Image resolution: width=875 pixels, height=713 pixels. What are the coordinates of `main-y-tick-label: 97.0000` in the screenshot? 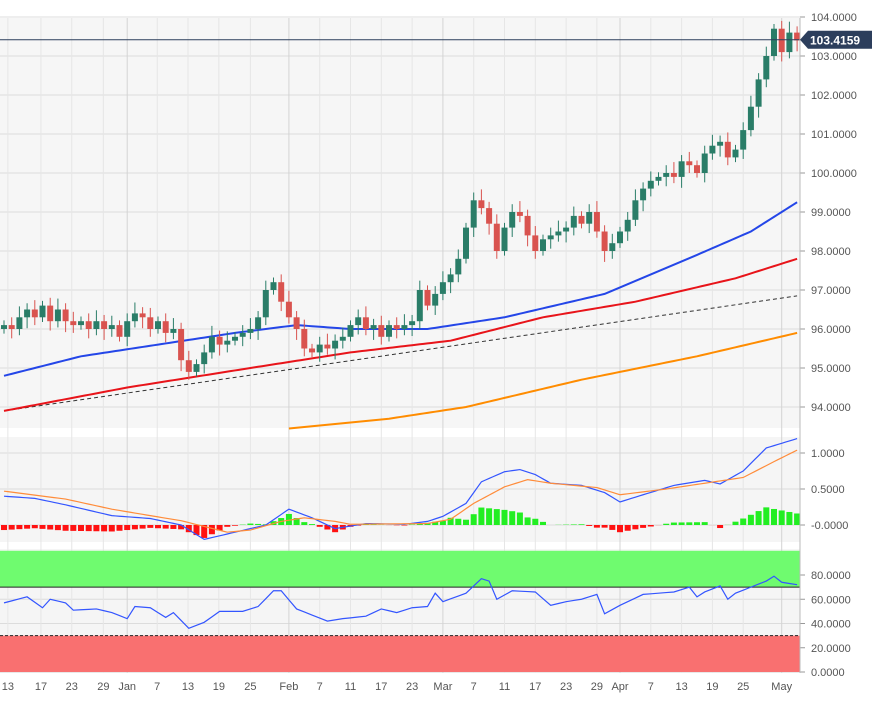 It's located at (831, 291).